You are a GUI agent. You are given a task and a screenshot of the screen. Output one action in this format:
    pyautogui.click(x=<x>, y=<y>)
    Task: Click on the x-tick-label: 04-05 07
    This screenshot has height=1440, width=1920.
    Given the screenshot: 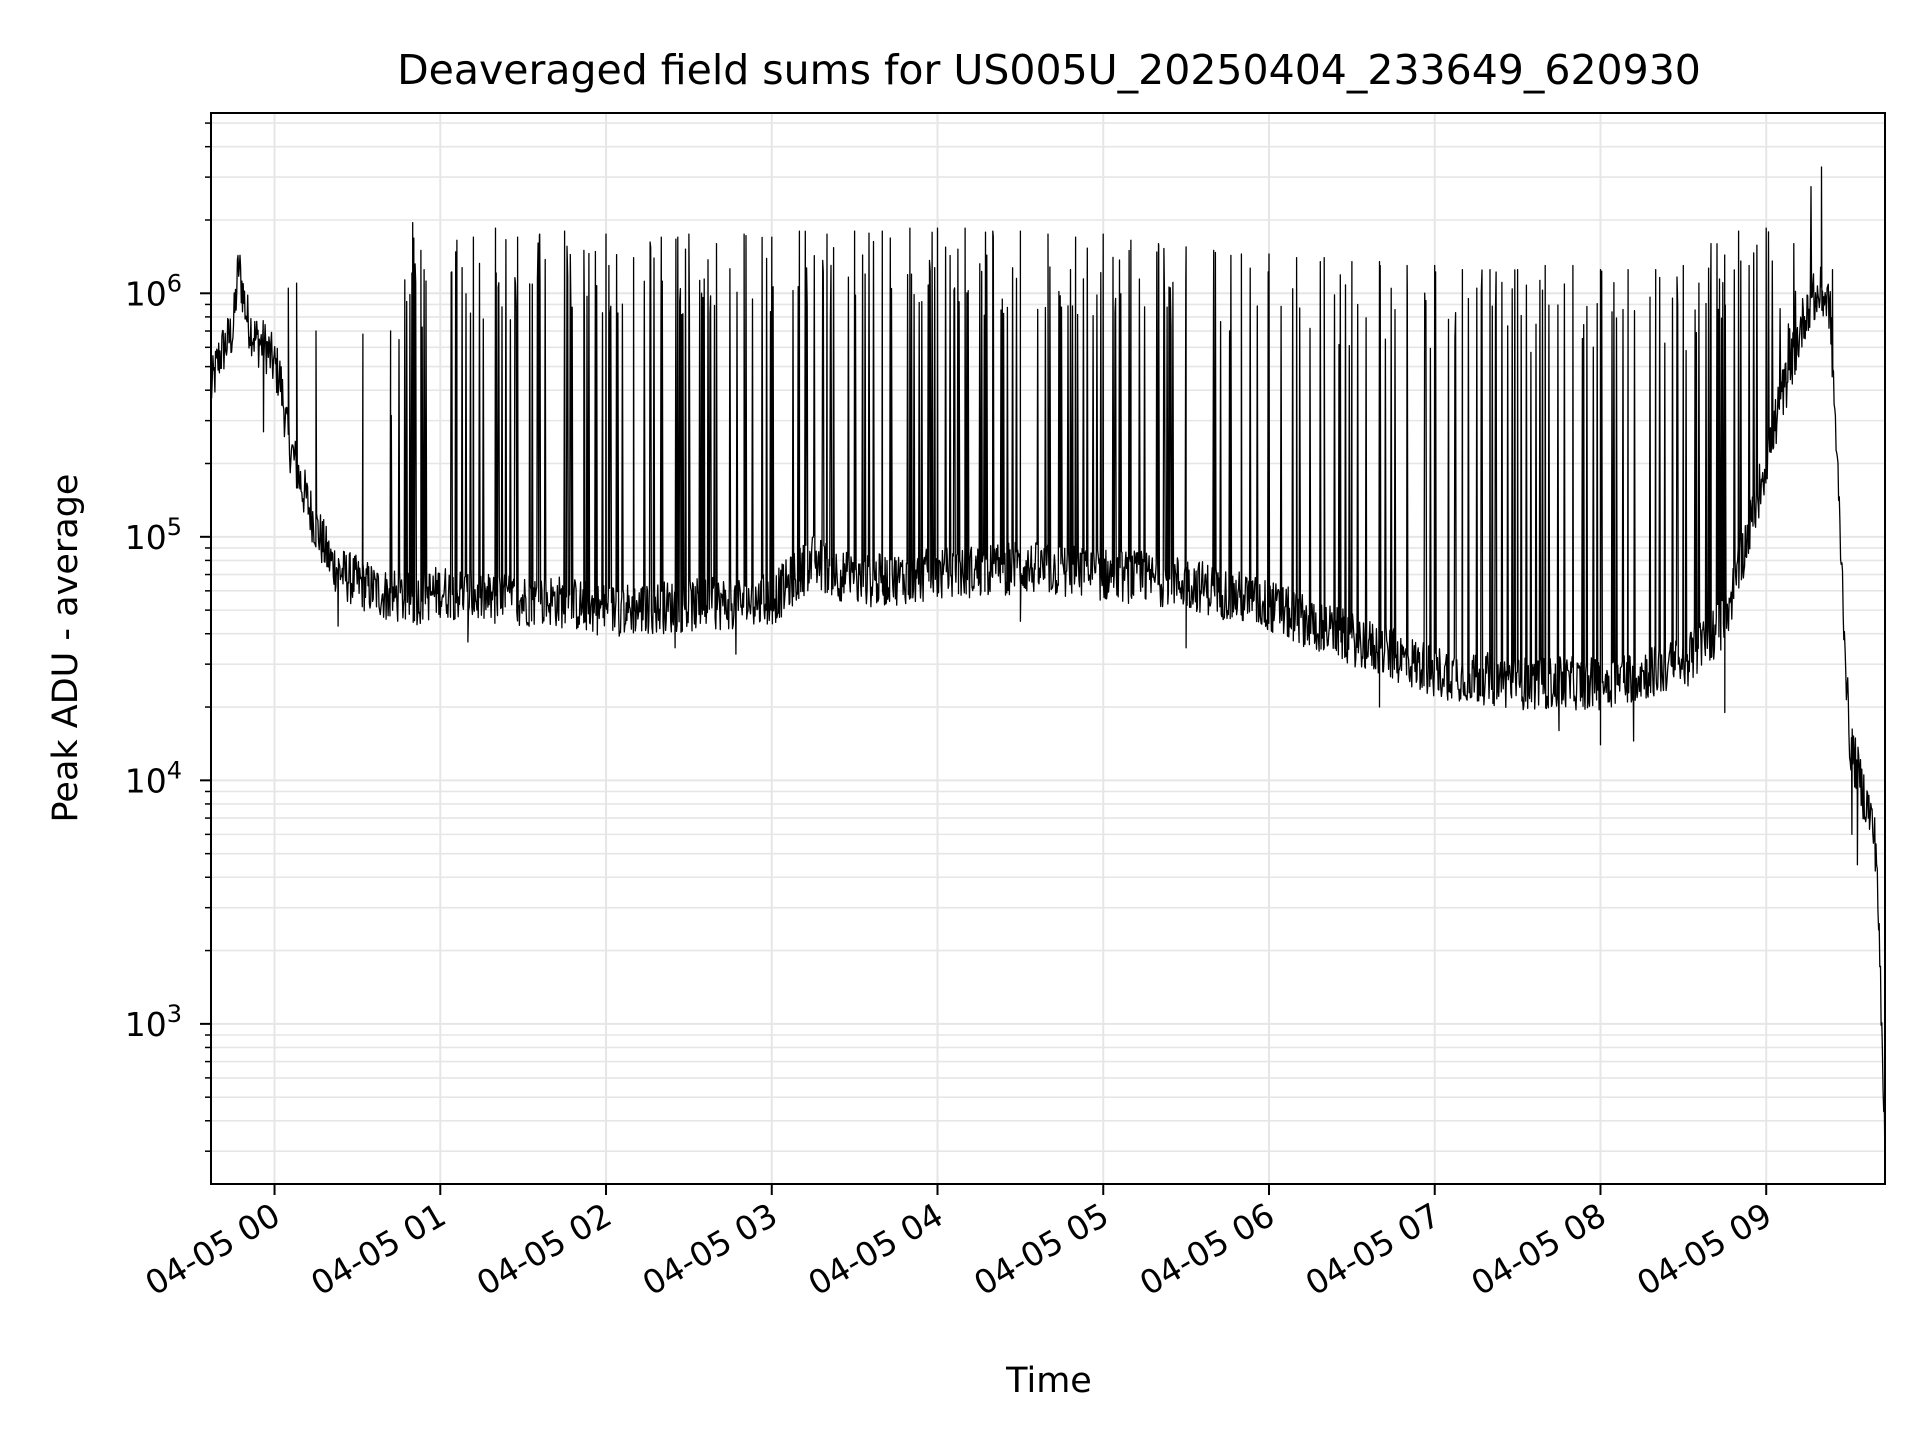 What is the action you would take?
    pyautogui.click(x=1373, y=1249)
    